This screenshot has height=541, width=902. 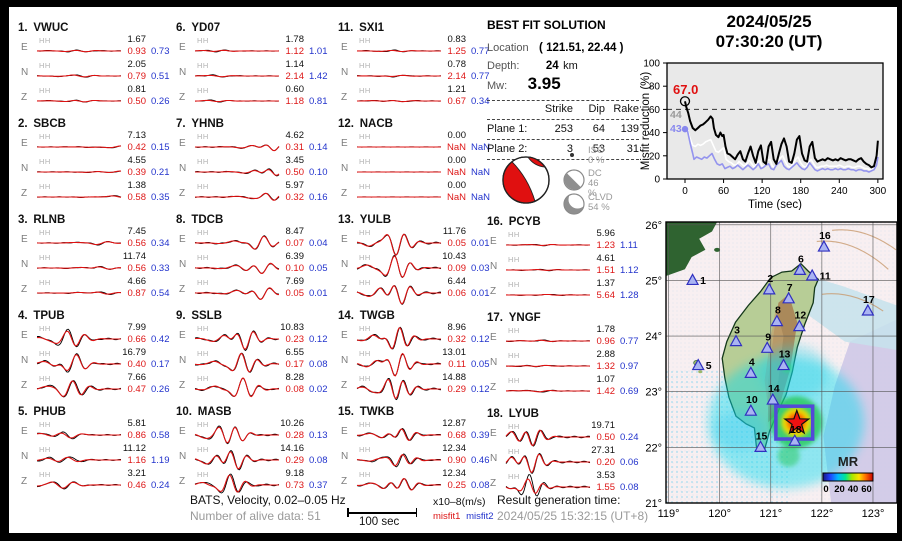 I want to click on misfit2-value: 0.54, so click(x=160, y=293).